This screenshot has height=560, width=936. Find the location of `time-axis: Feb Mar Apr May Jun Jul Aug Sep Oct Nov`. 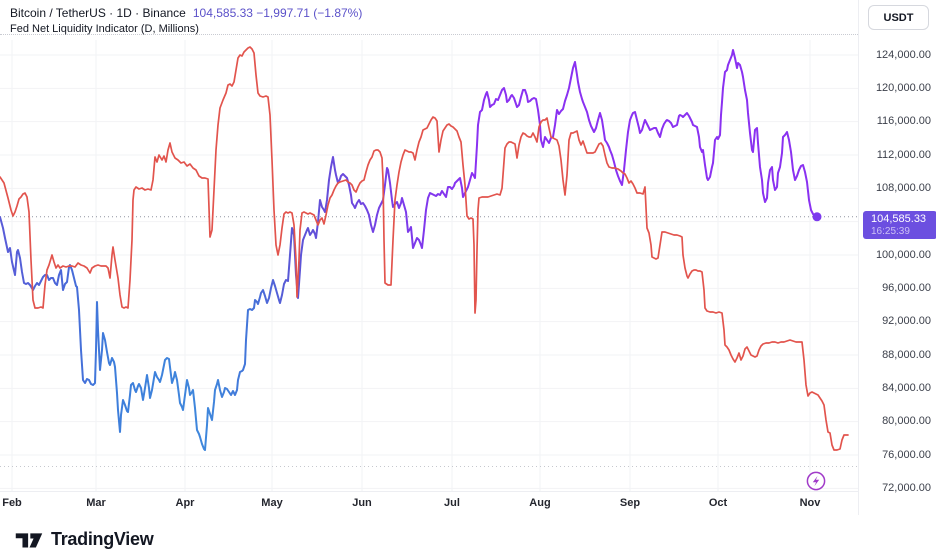

time-axis: Feb Mar Apr May Jun Jul Aug Sep Oct Nov is located at coordinates (429, 504).